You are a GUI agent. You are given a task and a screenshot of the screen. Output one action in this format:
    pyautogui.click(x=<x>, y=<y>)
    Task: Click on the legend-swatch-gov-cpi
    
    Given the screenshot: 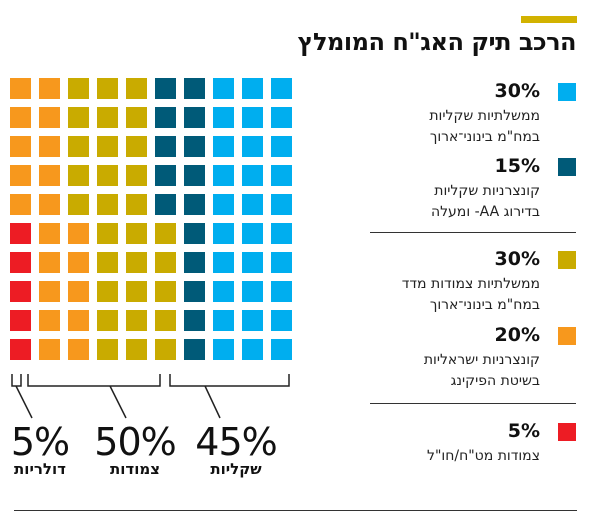 What is the action you would take?
    pyautogui.click(x=567, y=260)
    